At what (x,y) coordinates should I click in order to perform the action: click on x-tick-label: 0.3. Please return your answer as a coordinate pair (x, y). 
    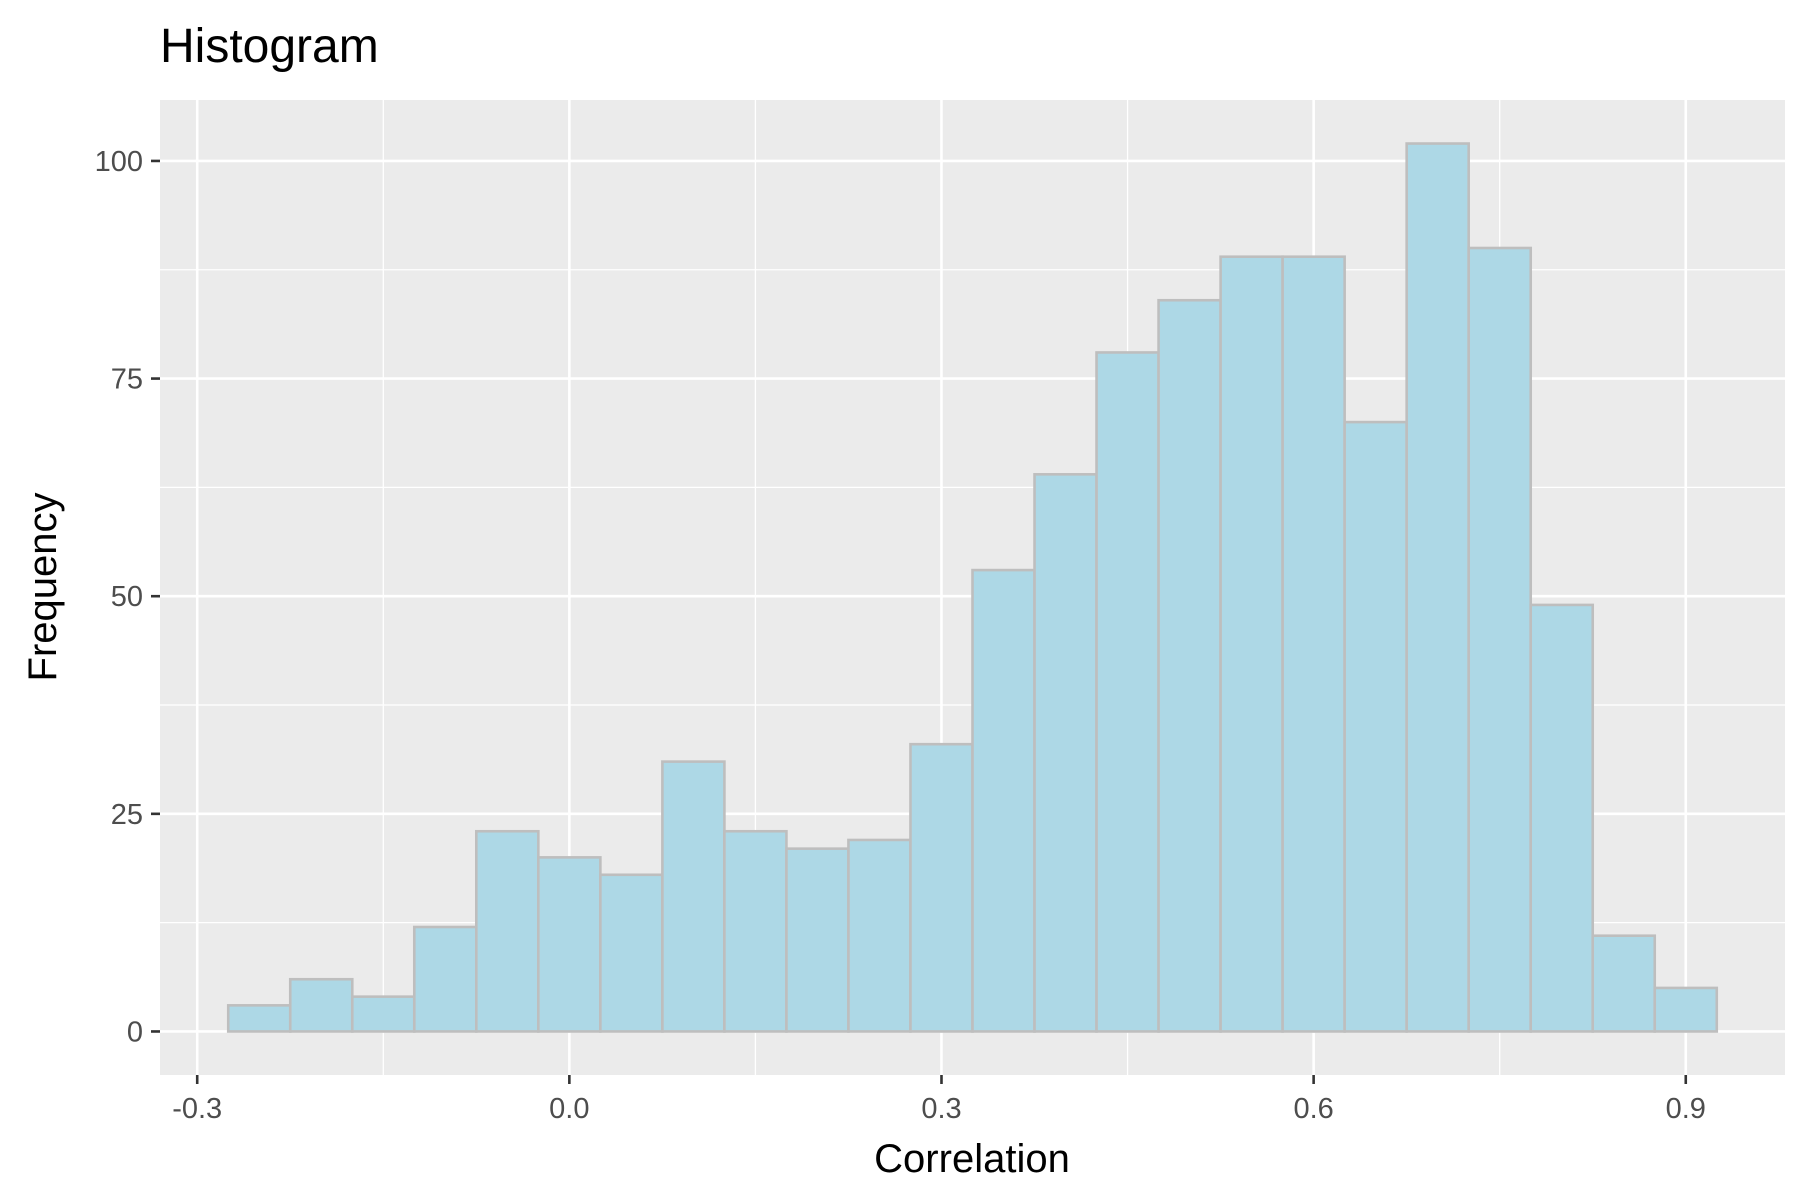
    Looking at the image, I should click on (941, 1109).